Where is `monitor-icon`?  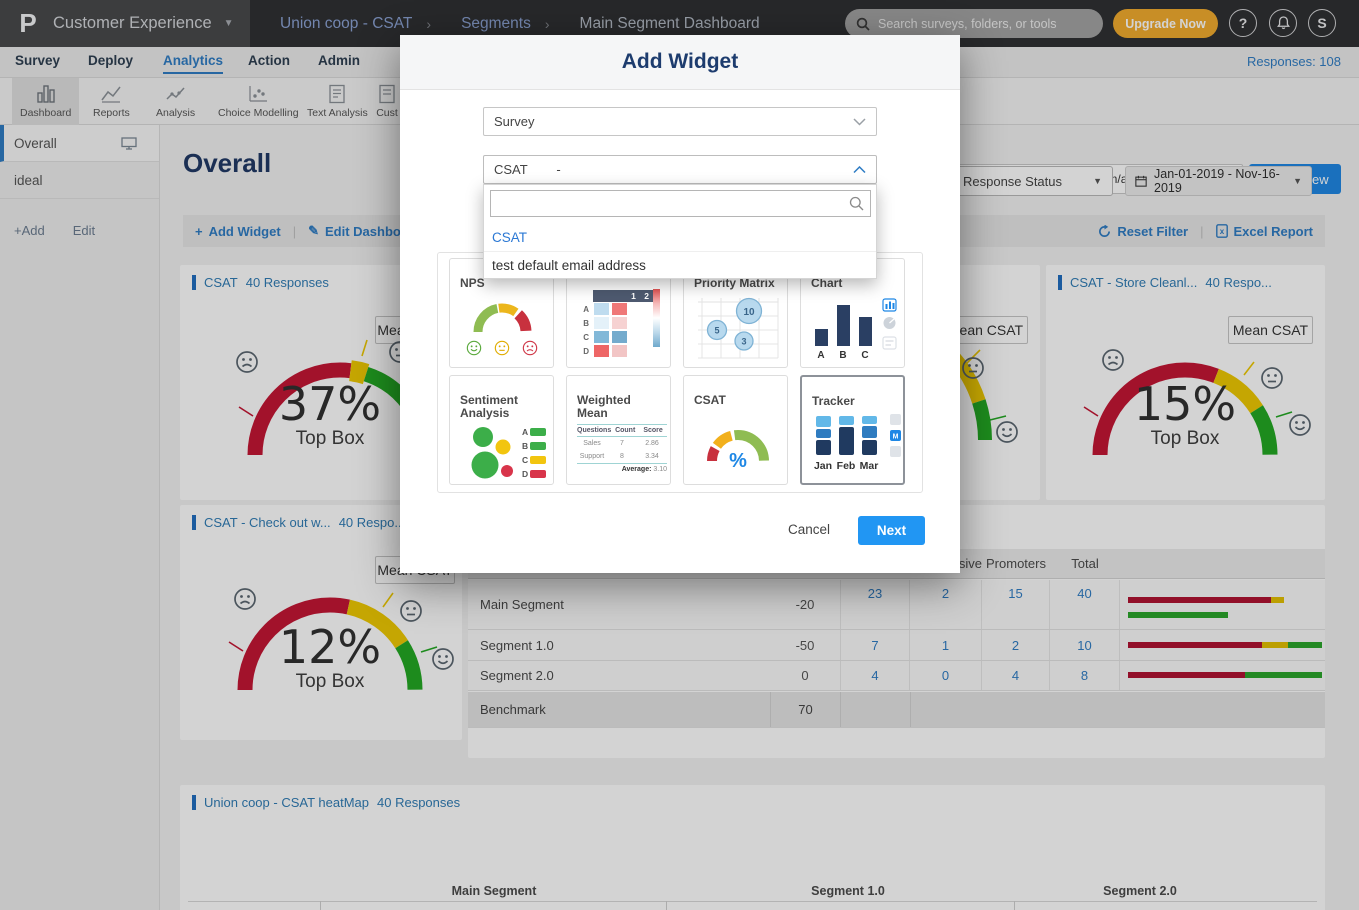 monitor-icon is located at coordinates (129, 143).